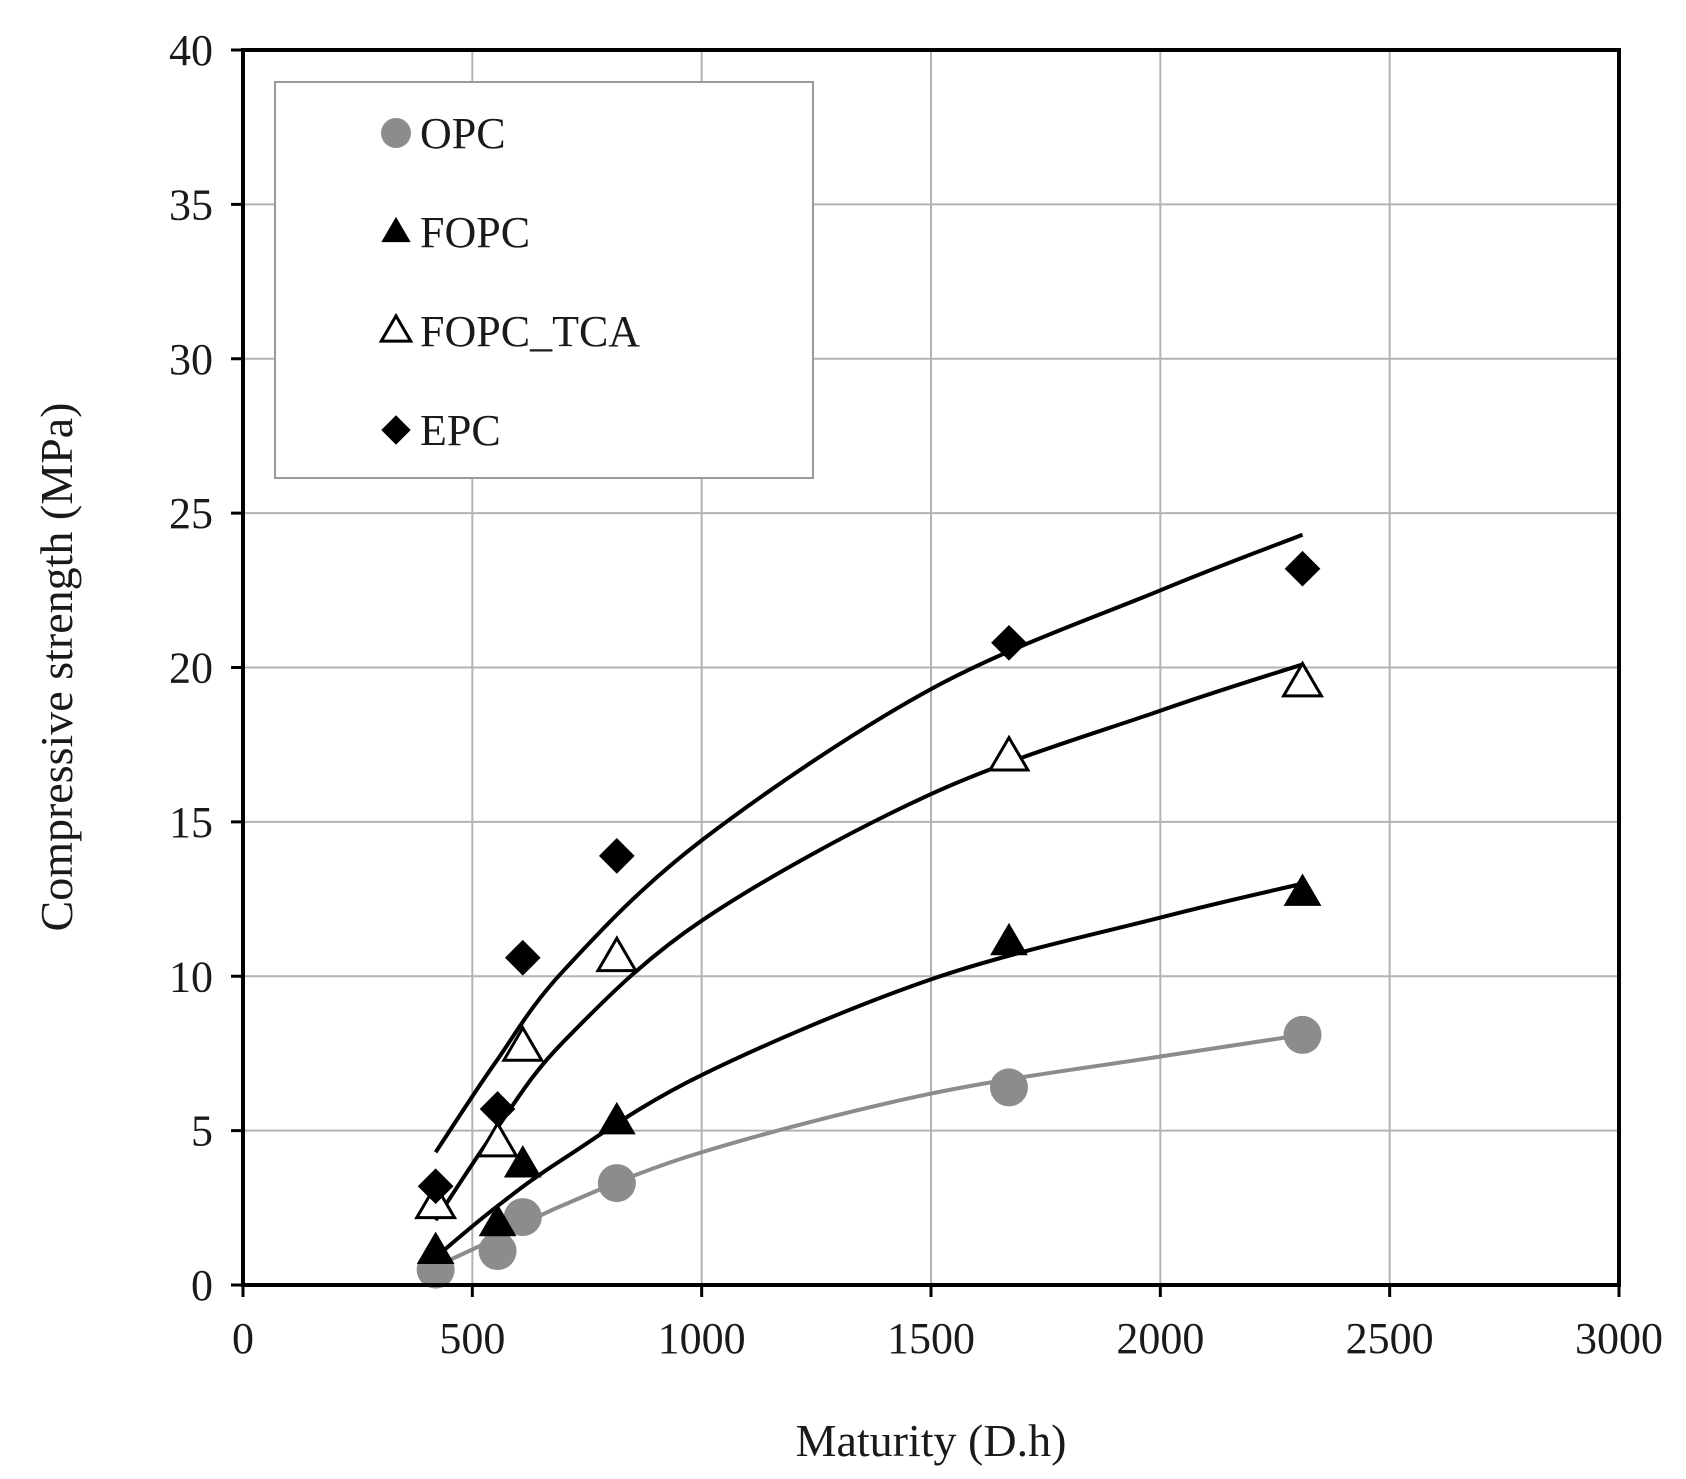 This screenshot has width=1686, height=1479. What do you see at coordinates (191, 976) in the screenshot?
I see `y-tick-label: 10` at bounding box center [191, 976].